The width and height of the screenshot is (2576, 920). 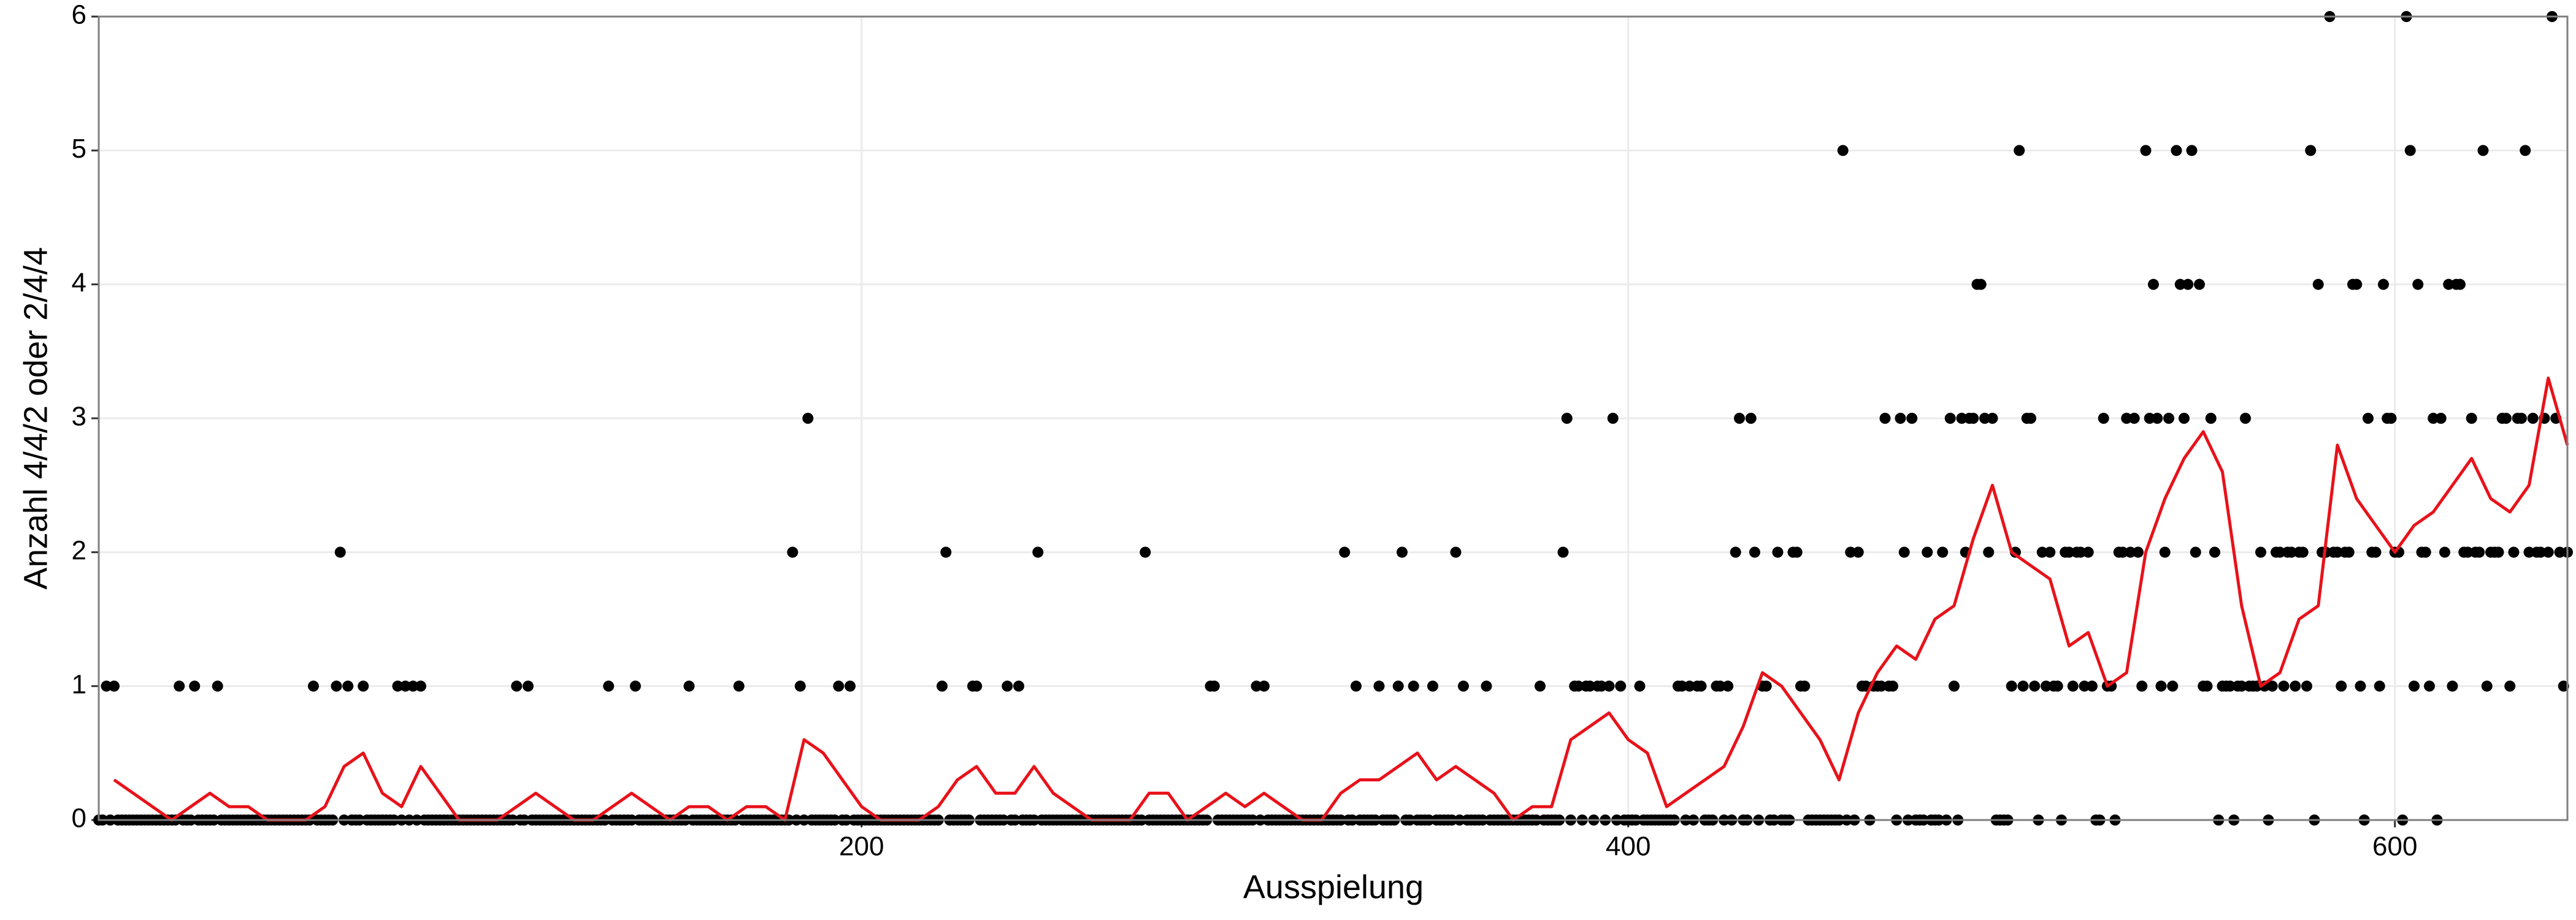 I want to click on x-tick-label: 600, so click(x=2394, y=847).